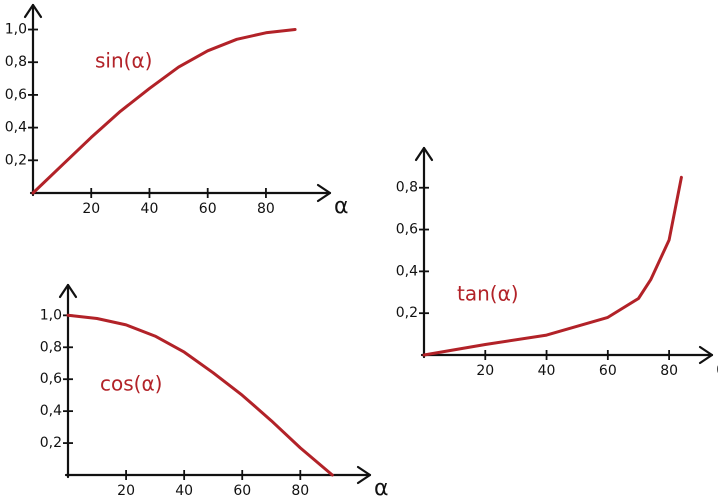  What do you see at coordinates (123, 61) in the screenshot?
I see `chart-title: sin(α)` at bounding box center [123, 61].